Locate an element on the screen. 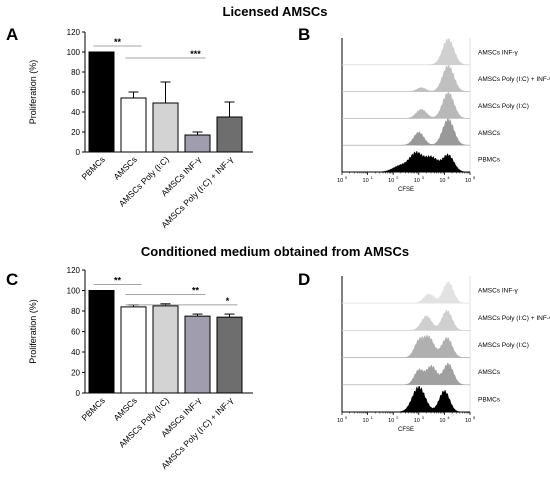 This screenshot has width=550, height=484. title-conditioned: Conditioned medium obtained from AMSCs is located at coordinates (275, 251).